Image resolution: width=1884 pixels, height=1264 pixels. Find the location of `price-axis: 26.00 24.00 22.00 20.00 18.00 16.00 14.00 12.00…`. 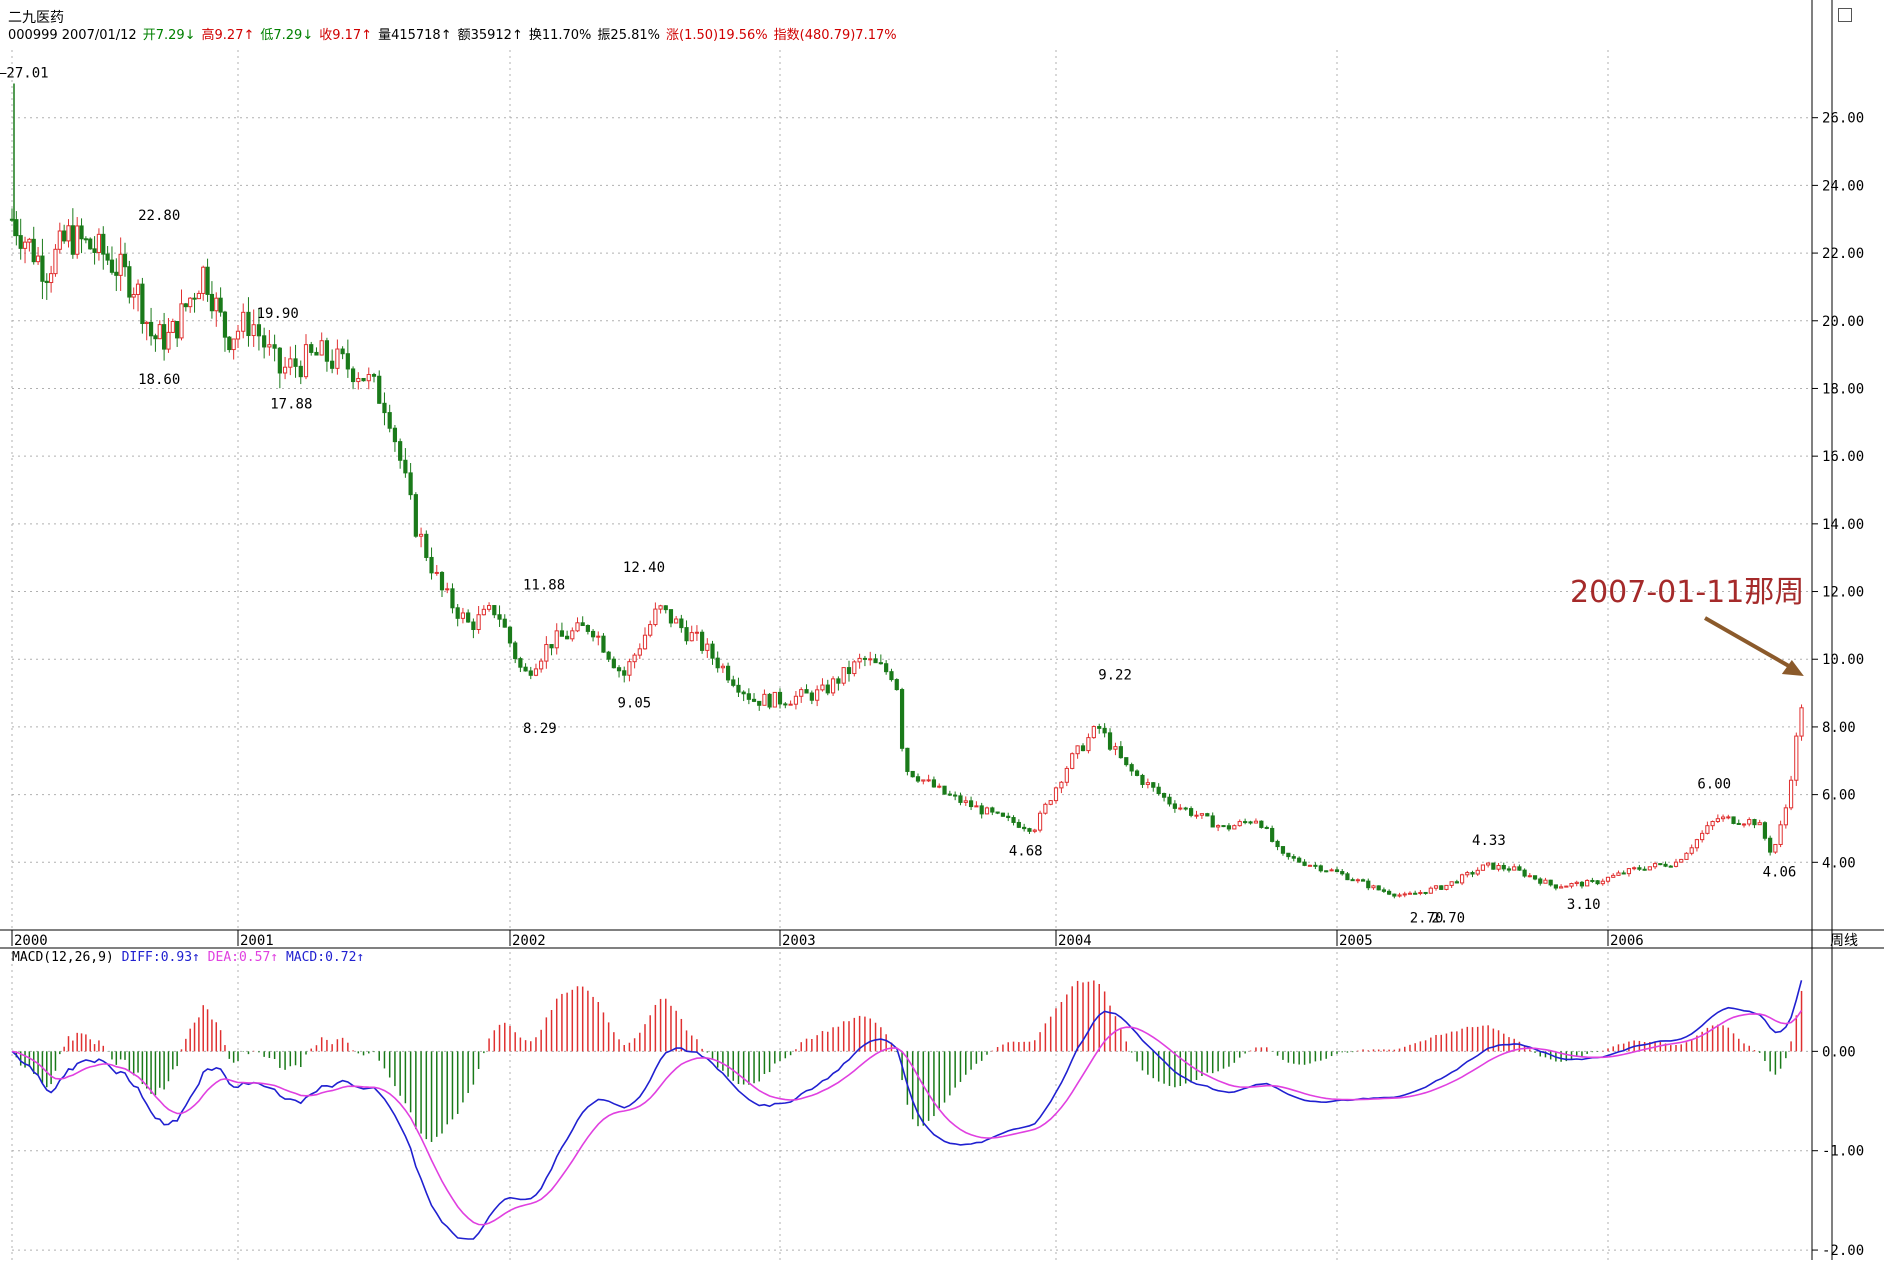

price-axis: 26.00 24.00 22.00 20.00 18.00 16.00 14.00 12.00… is located at coordinates (1838, 491).